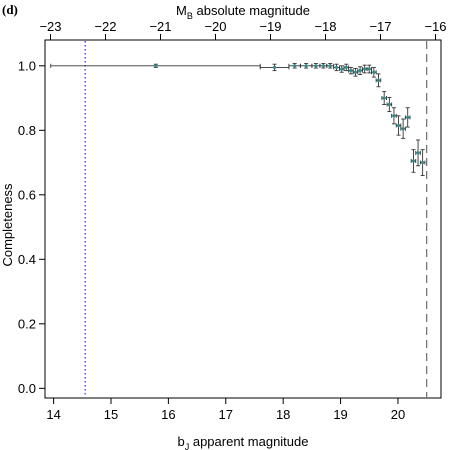  I want to click on top-axis-title-main: M, so click(181, 10).